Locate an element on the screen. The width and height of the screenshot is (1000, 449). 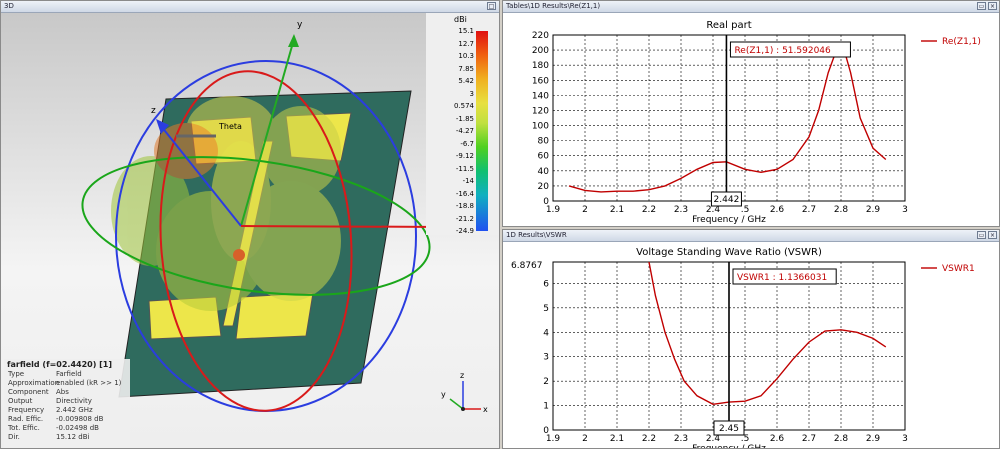
colorbar-tick: -21.2 is located at coordinates (464, 218).